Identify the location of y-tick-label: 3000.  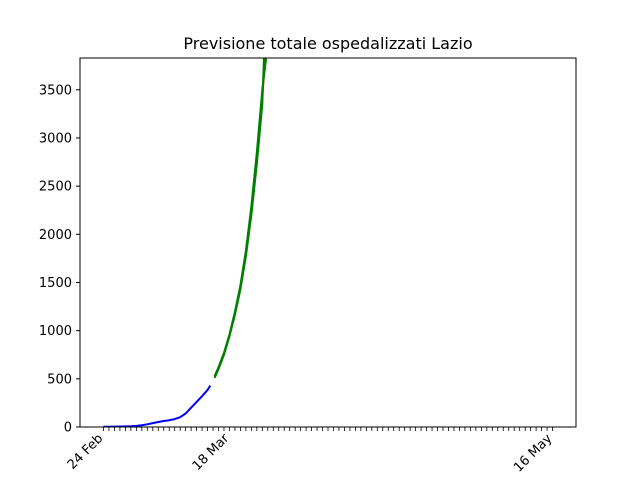
(55, 138).